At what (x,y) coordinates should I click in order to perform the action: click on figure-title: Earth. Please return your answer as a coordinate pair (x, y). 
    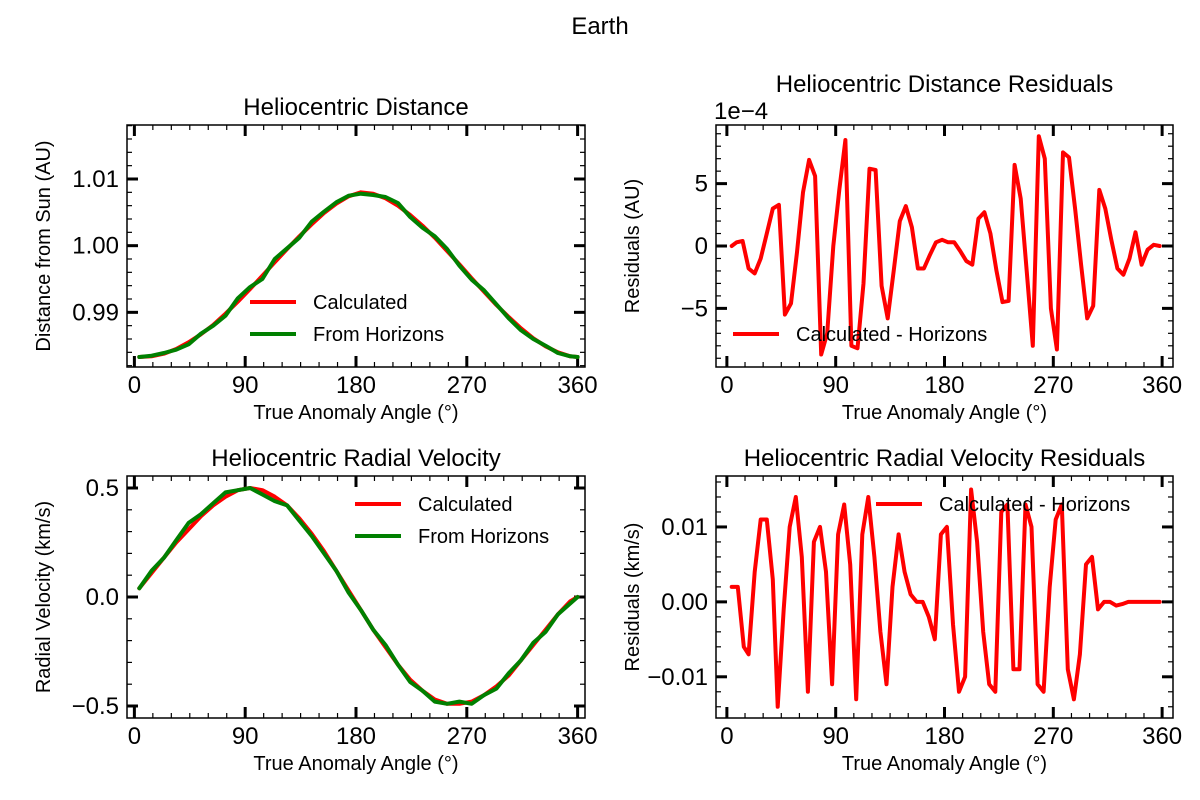
    Looking at the image, I should click on (599, 26).